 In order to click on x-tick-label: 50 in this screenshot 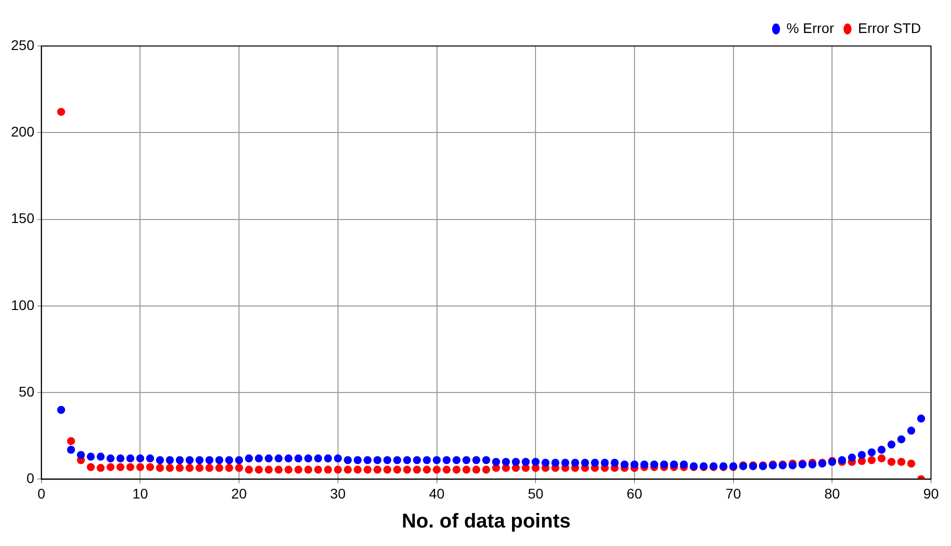, I will do `click(536, 493)`.